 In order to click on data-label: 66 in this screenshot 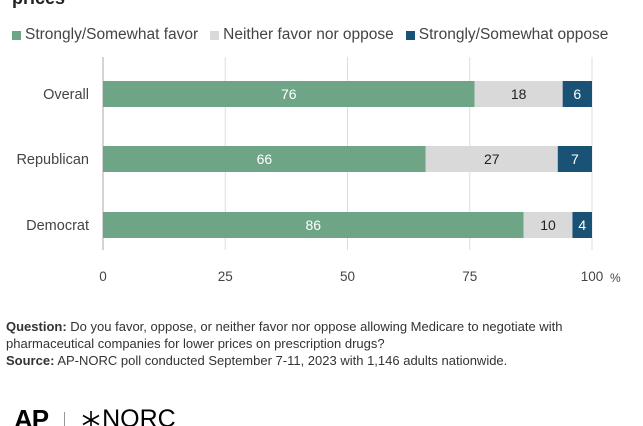, I will do `click(265, 159)`.